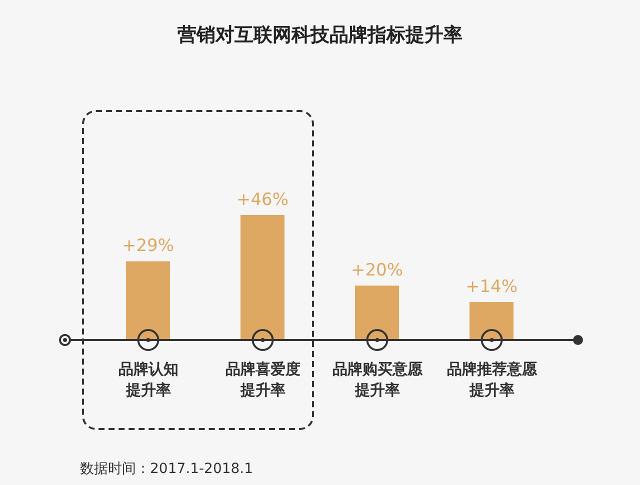 This screenshot has width=640, height=485. Describe the element at coordinates (378, 379) in the screenshot. I see `x-tick-label: 品牌购买意愿提升率` at that location.